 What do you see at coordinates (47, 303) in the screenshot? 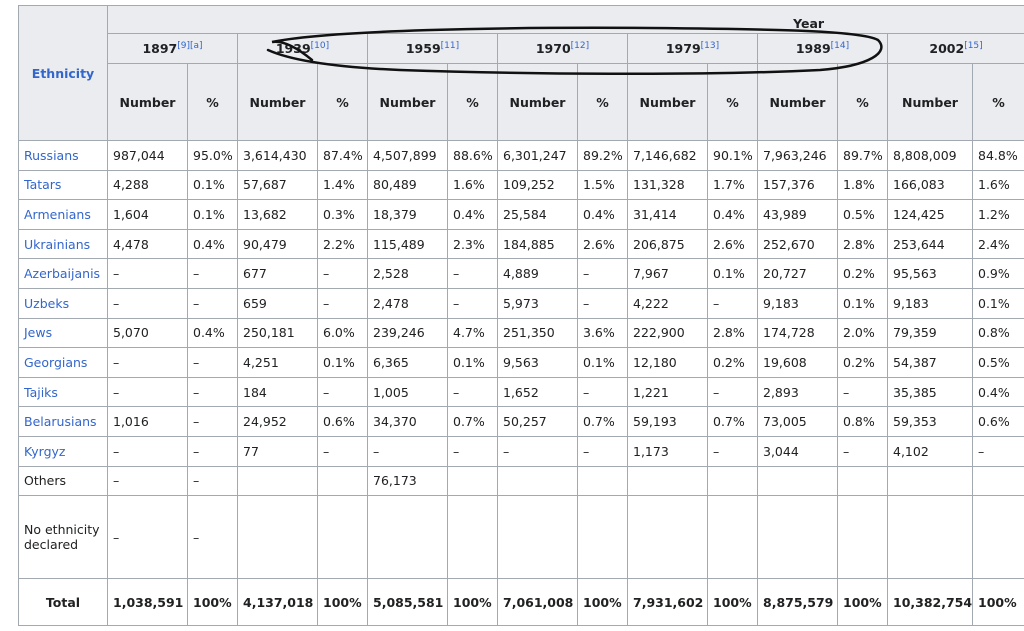
I see `ethnicity-link: Uzbeks` at bounding box center [47, 303].